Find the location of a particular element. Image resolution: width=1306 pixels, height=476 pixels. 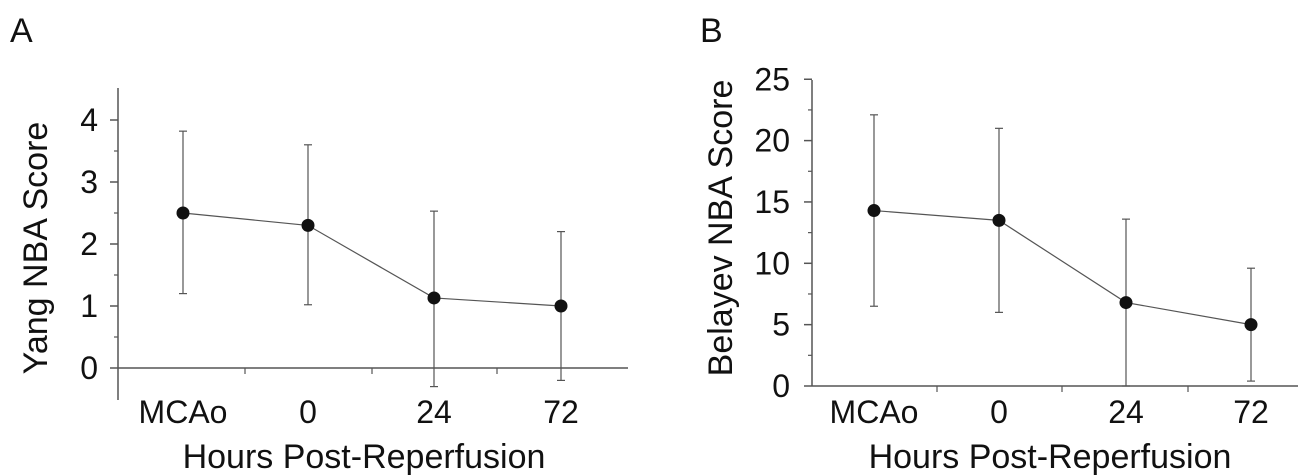

y-axis-title-b: Belayev NBA Score is located at coordinates (721, 228).